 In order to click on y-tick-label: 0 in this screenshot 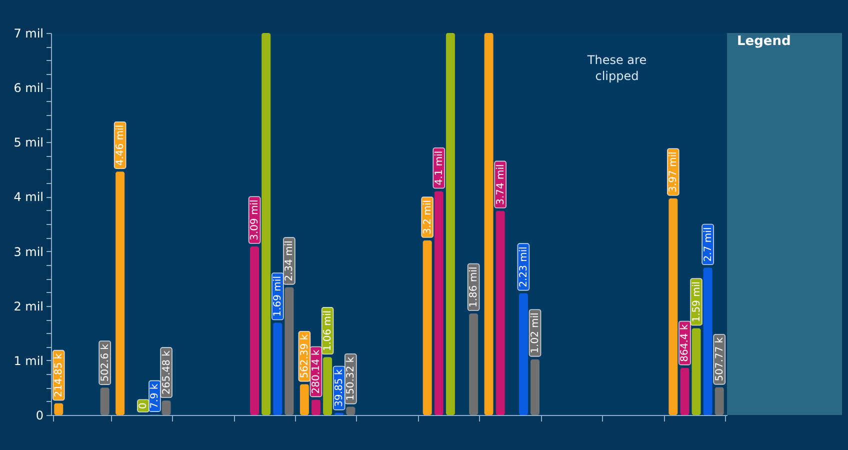, I will do `click(40, 415)`.